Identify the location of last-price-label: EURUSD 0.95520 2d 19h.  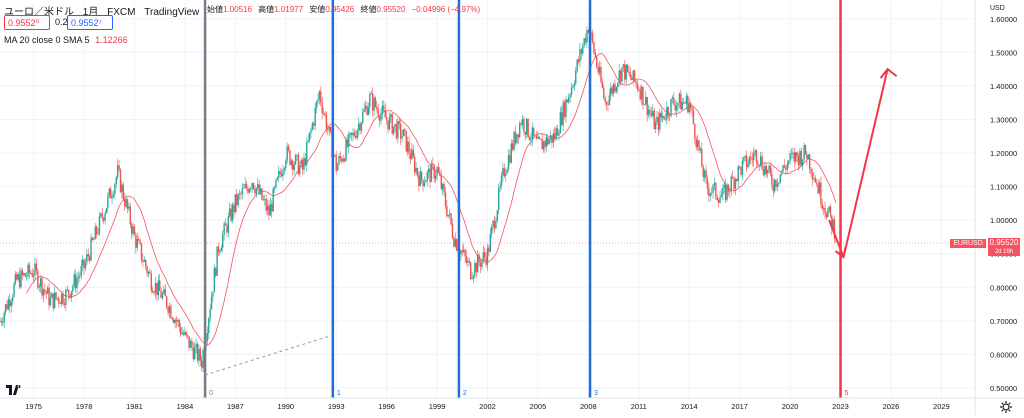
(986, 247).